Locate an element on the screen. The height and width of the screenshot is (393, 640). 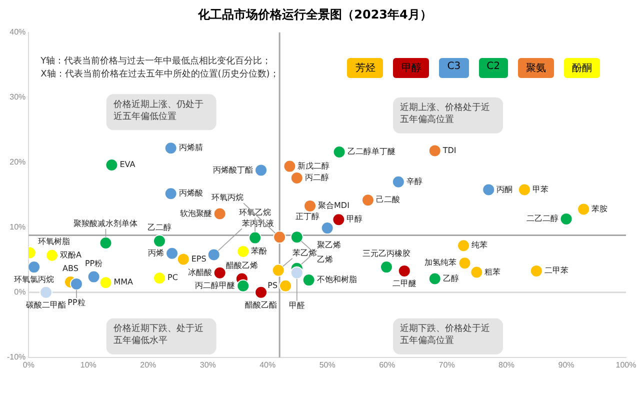
annotation: 粗苯 is located at coordinates (492, 271).